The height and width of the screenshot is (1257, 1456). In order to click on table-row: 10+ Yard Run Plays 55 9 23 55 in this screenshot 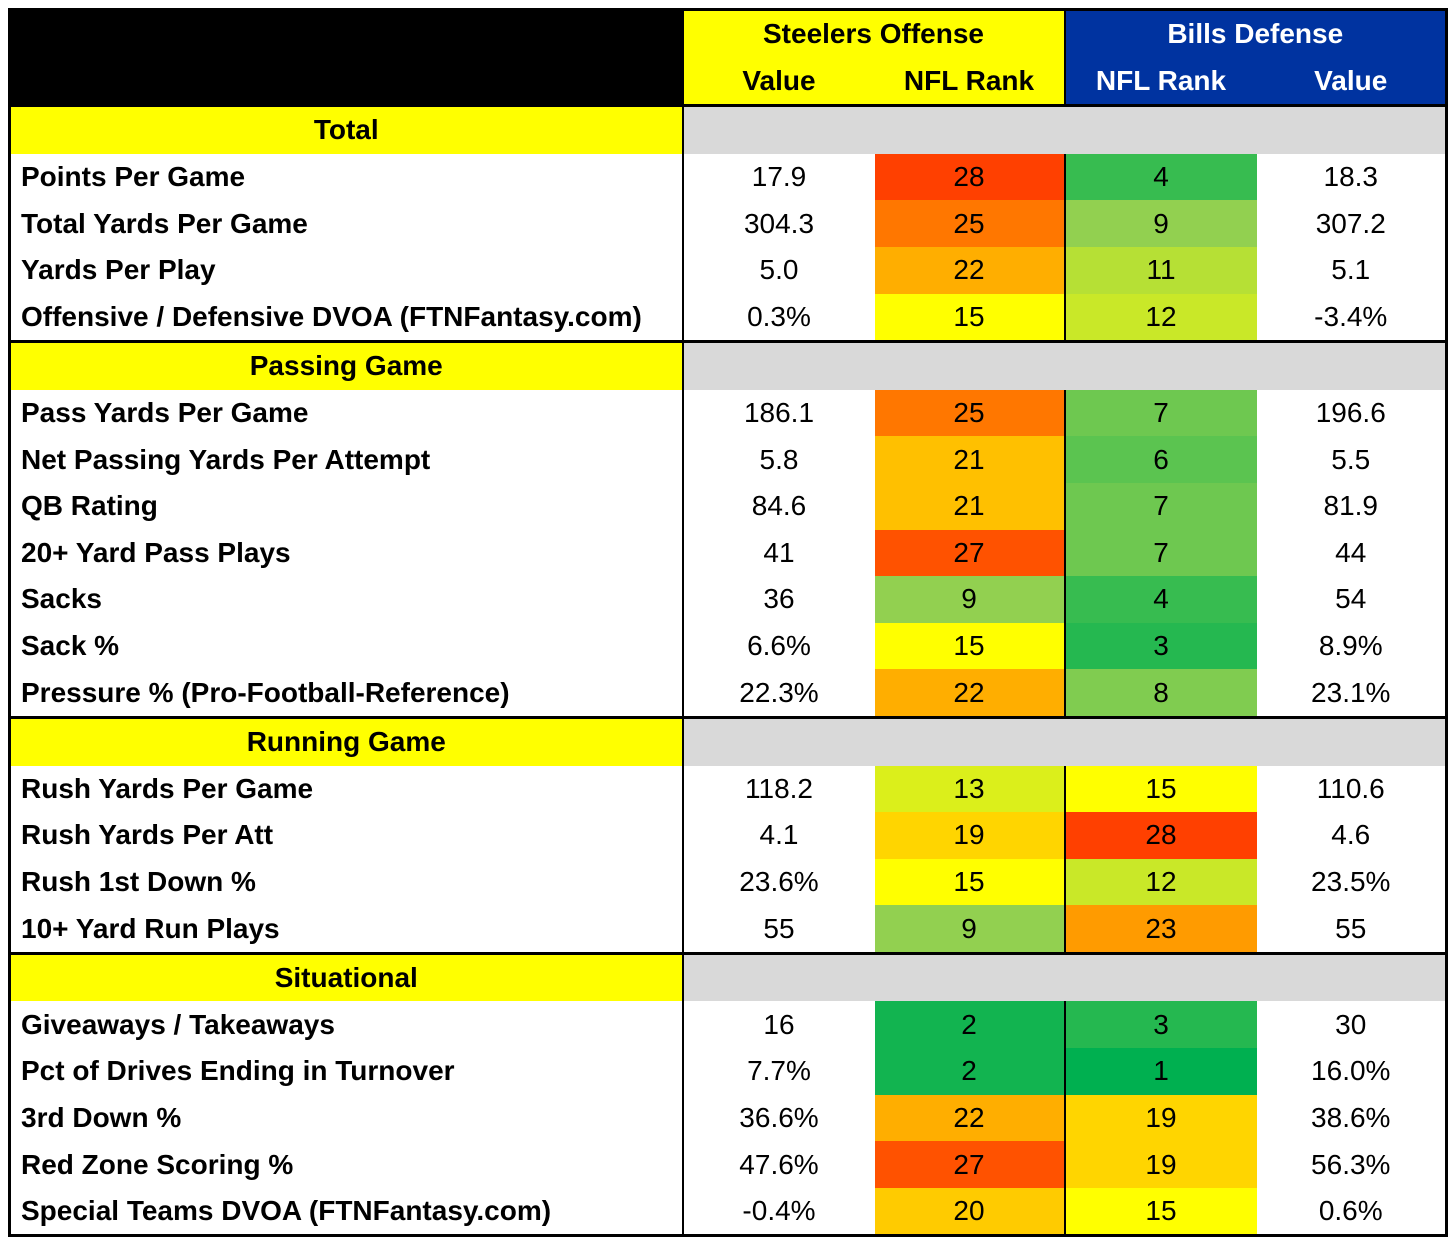, I will do `click(728, 929)`.